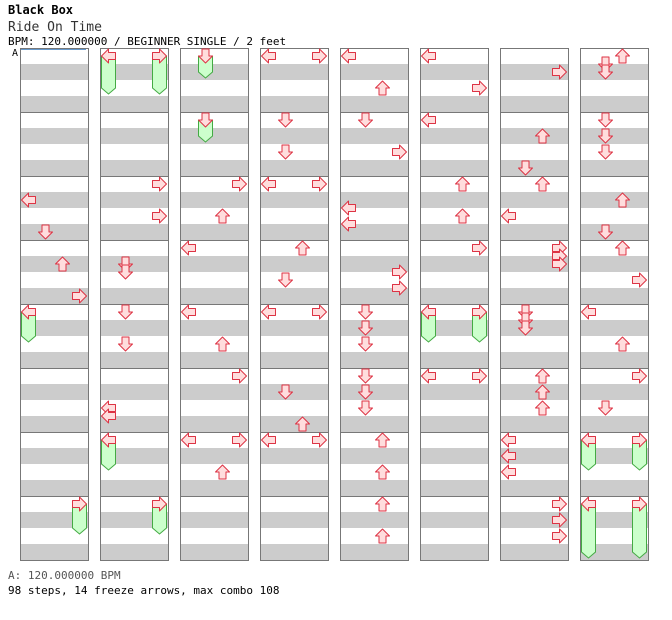  Describe the element at coordinates (588, 531) in the screenshot. I see `freeze-arrow-left` at that location.